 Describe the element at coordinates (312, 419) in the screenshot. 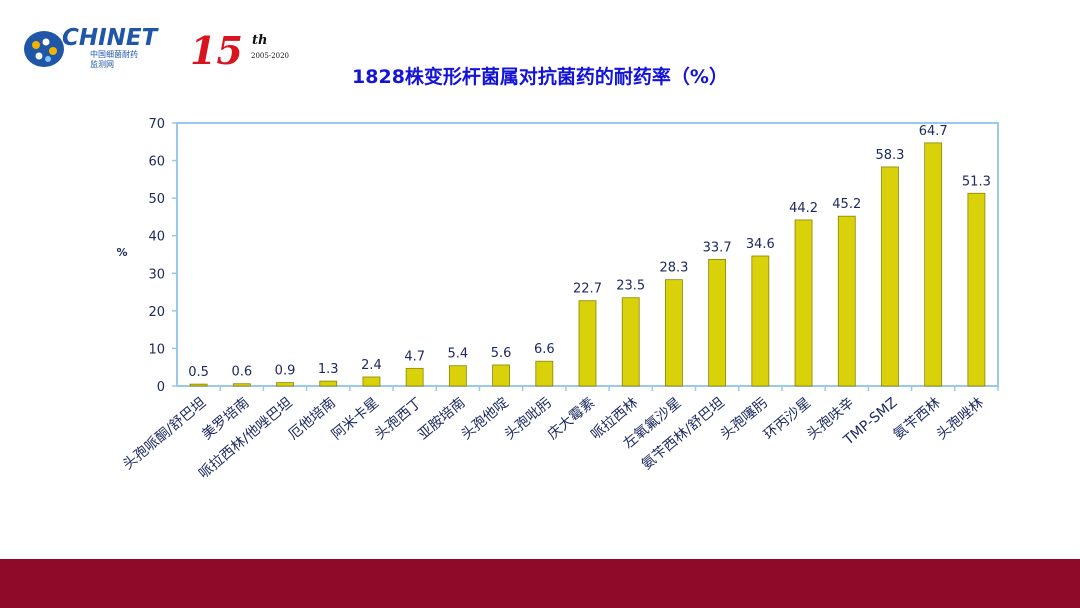

I see `x-tick-label: 厄他培南` at that location.